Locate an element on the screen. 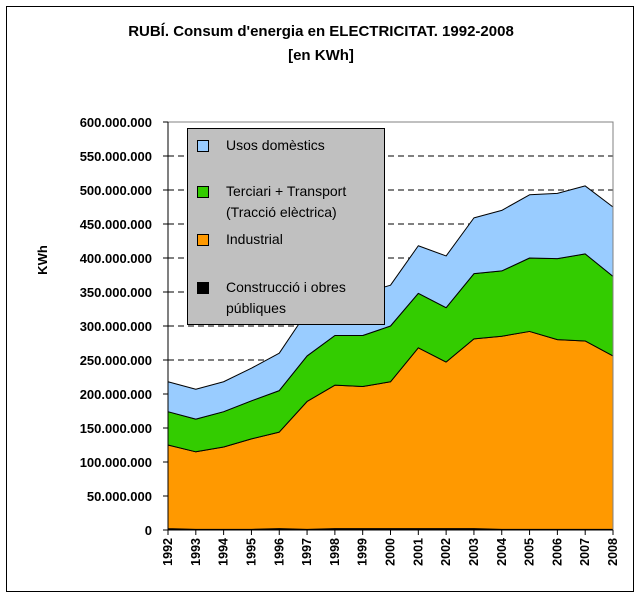  x-tick-label: 1992 is located at coordinates (168, 552).